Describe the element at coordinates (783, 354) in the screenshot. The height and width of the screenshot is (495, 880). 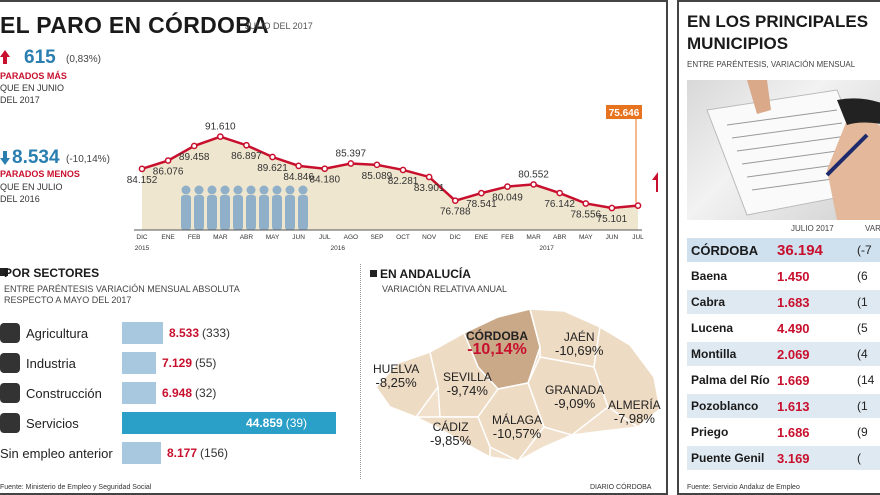
I see `municipio-row: Montilla 2.069 (4` at that location.